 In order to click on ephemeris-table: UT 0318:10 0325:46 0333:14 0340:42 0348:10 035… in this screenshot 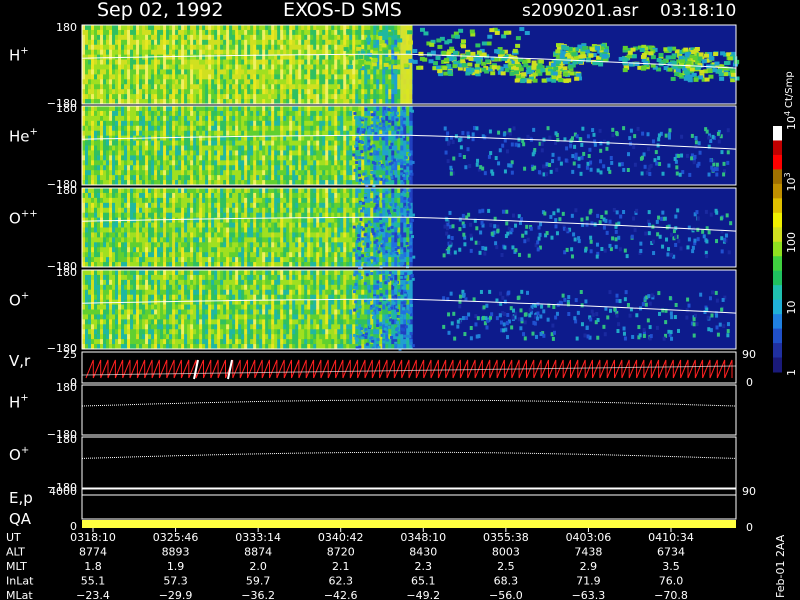, I will do `click(350, 565)`.